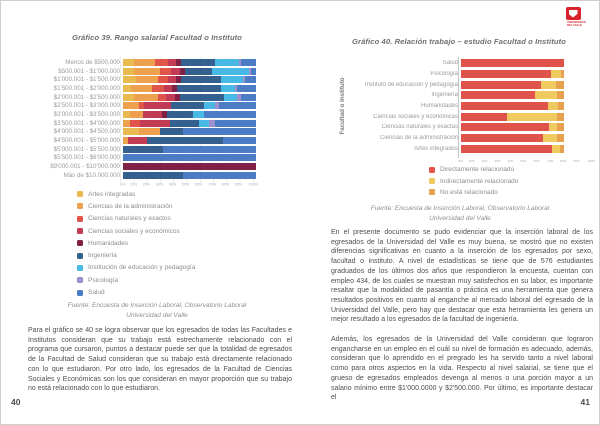 This screenshot has width=600, height=425. I want to click on category-label: Ciencias sociales y económicas, so click(415, 116).